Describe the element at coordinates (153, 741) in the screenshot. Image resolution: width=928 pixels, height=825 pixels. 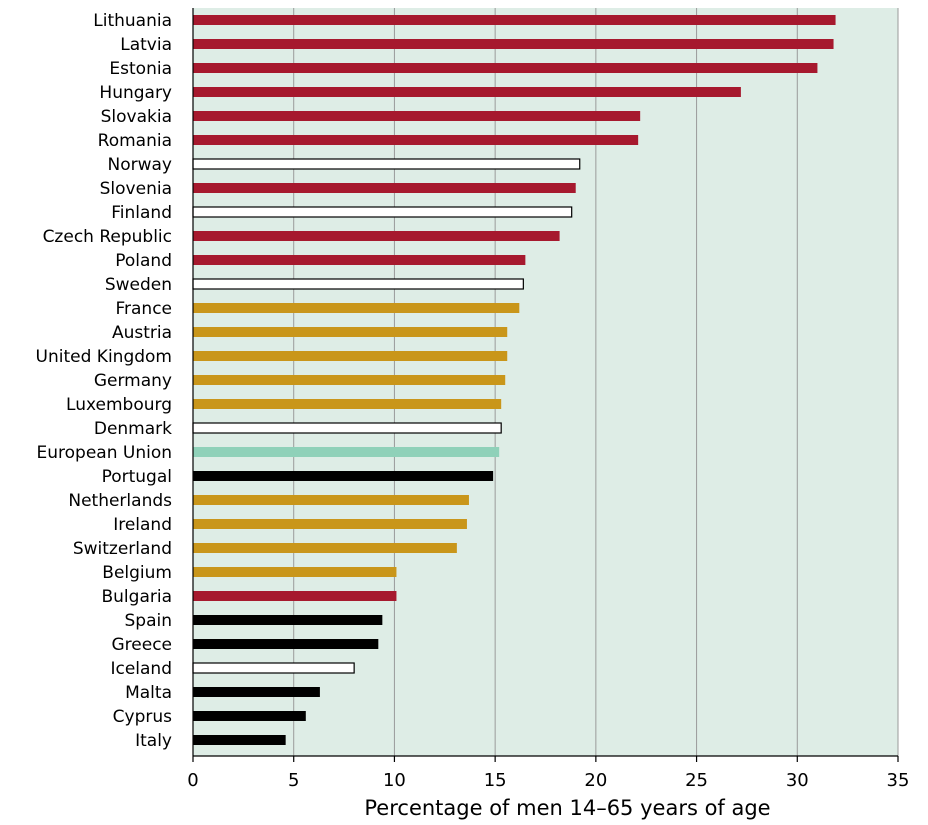
I see `category-label: Italy` at that location.